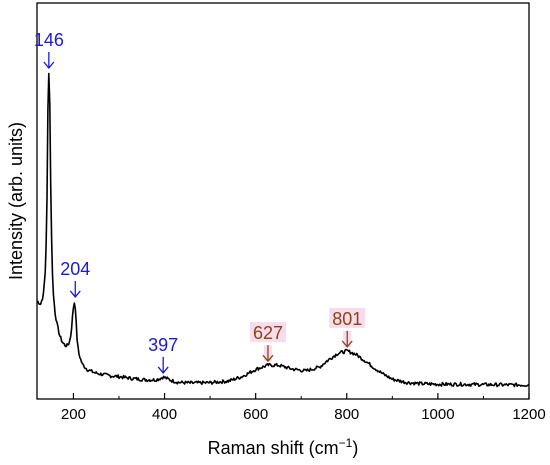  Describe the element at coordinates (49, 40) in the screenshot. I see `peak-label: 146` at that location.